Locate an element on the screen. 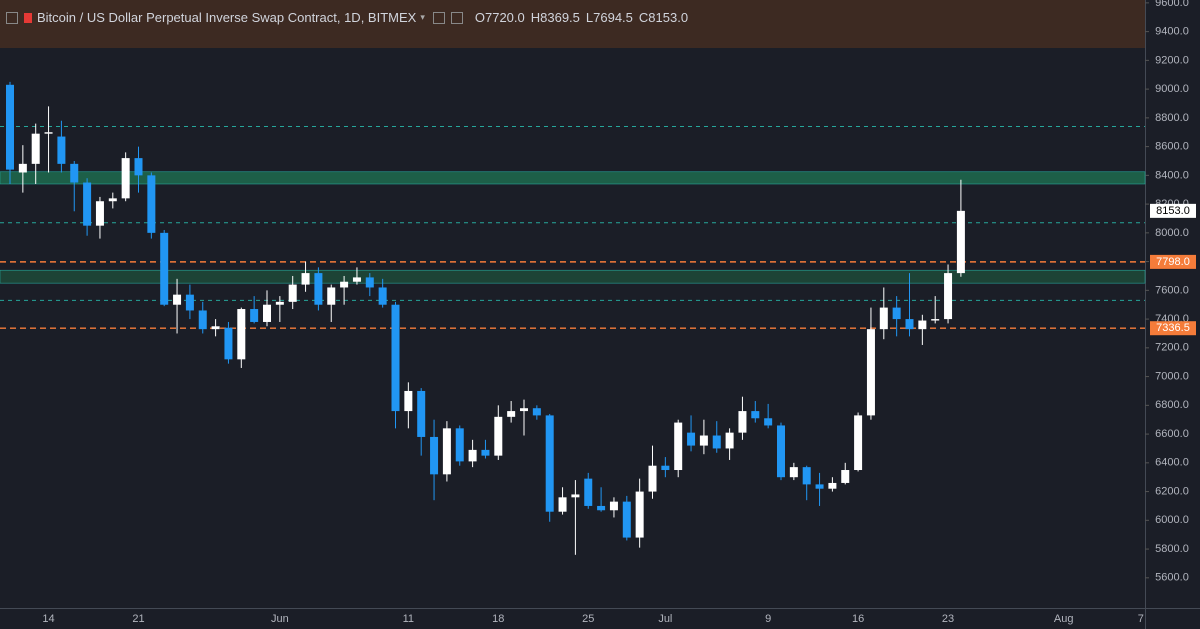  x-tick-label: 11 is located at coordinates (408, 619).